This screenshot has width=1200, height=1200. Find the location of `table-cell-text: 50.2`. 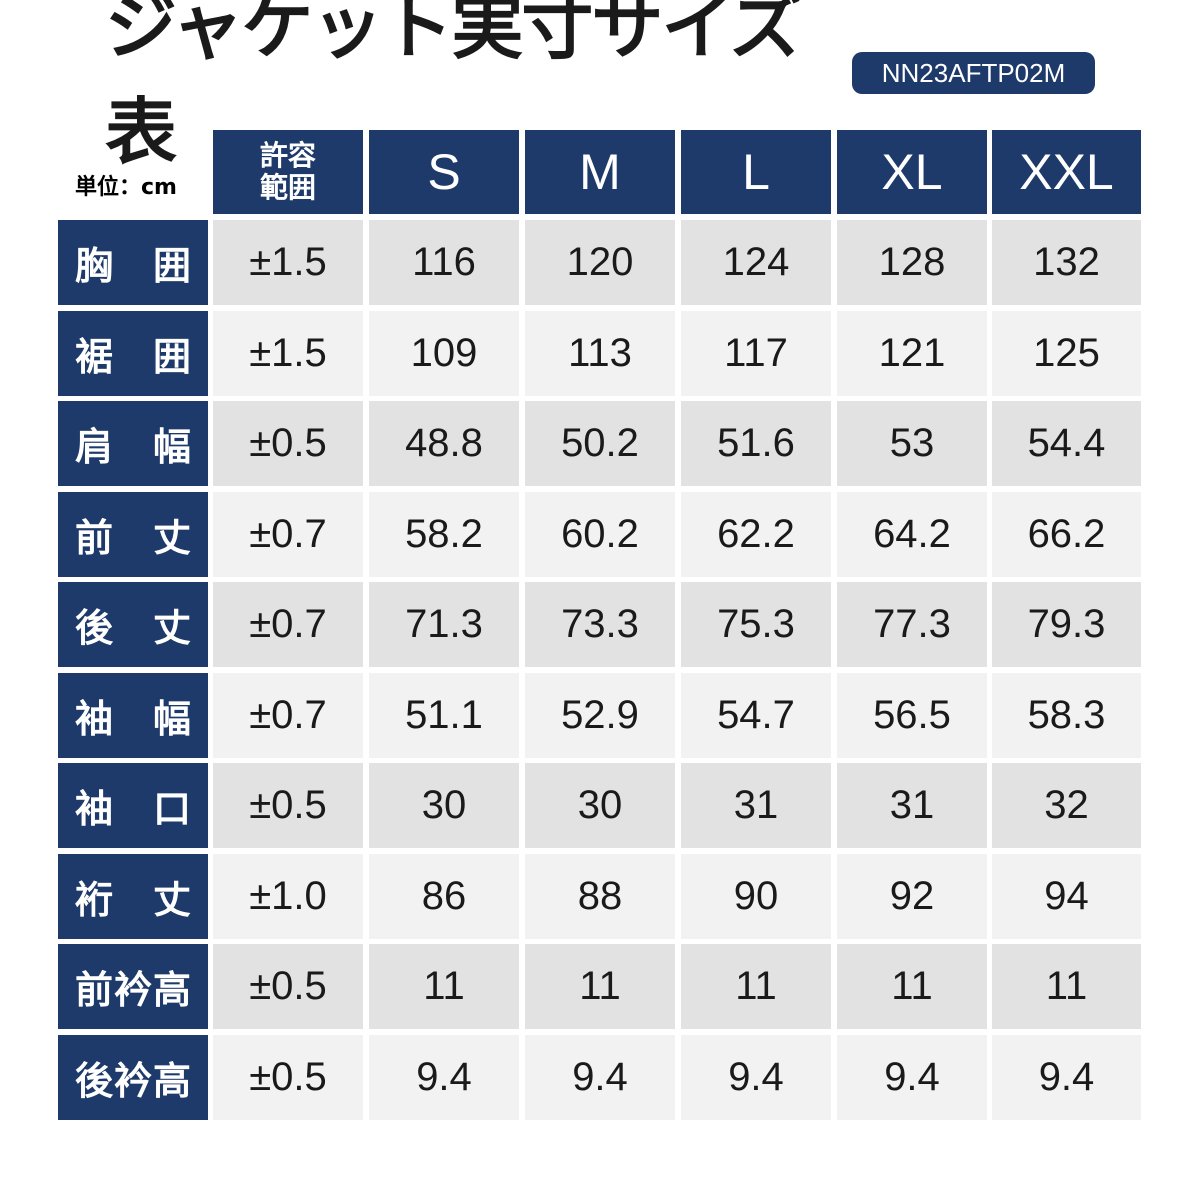

table-cell-text: 50.2 is located at coordinates (600, 443).